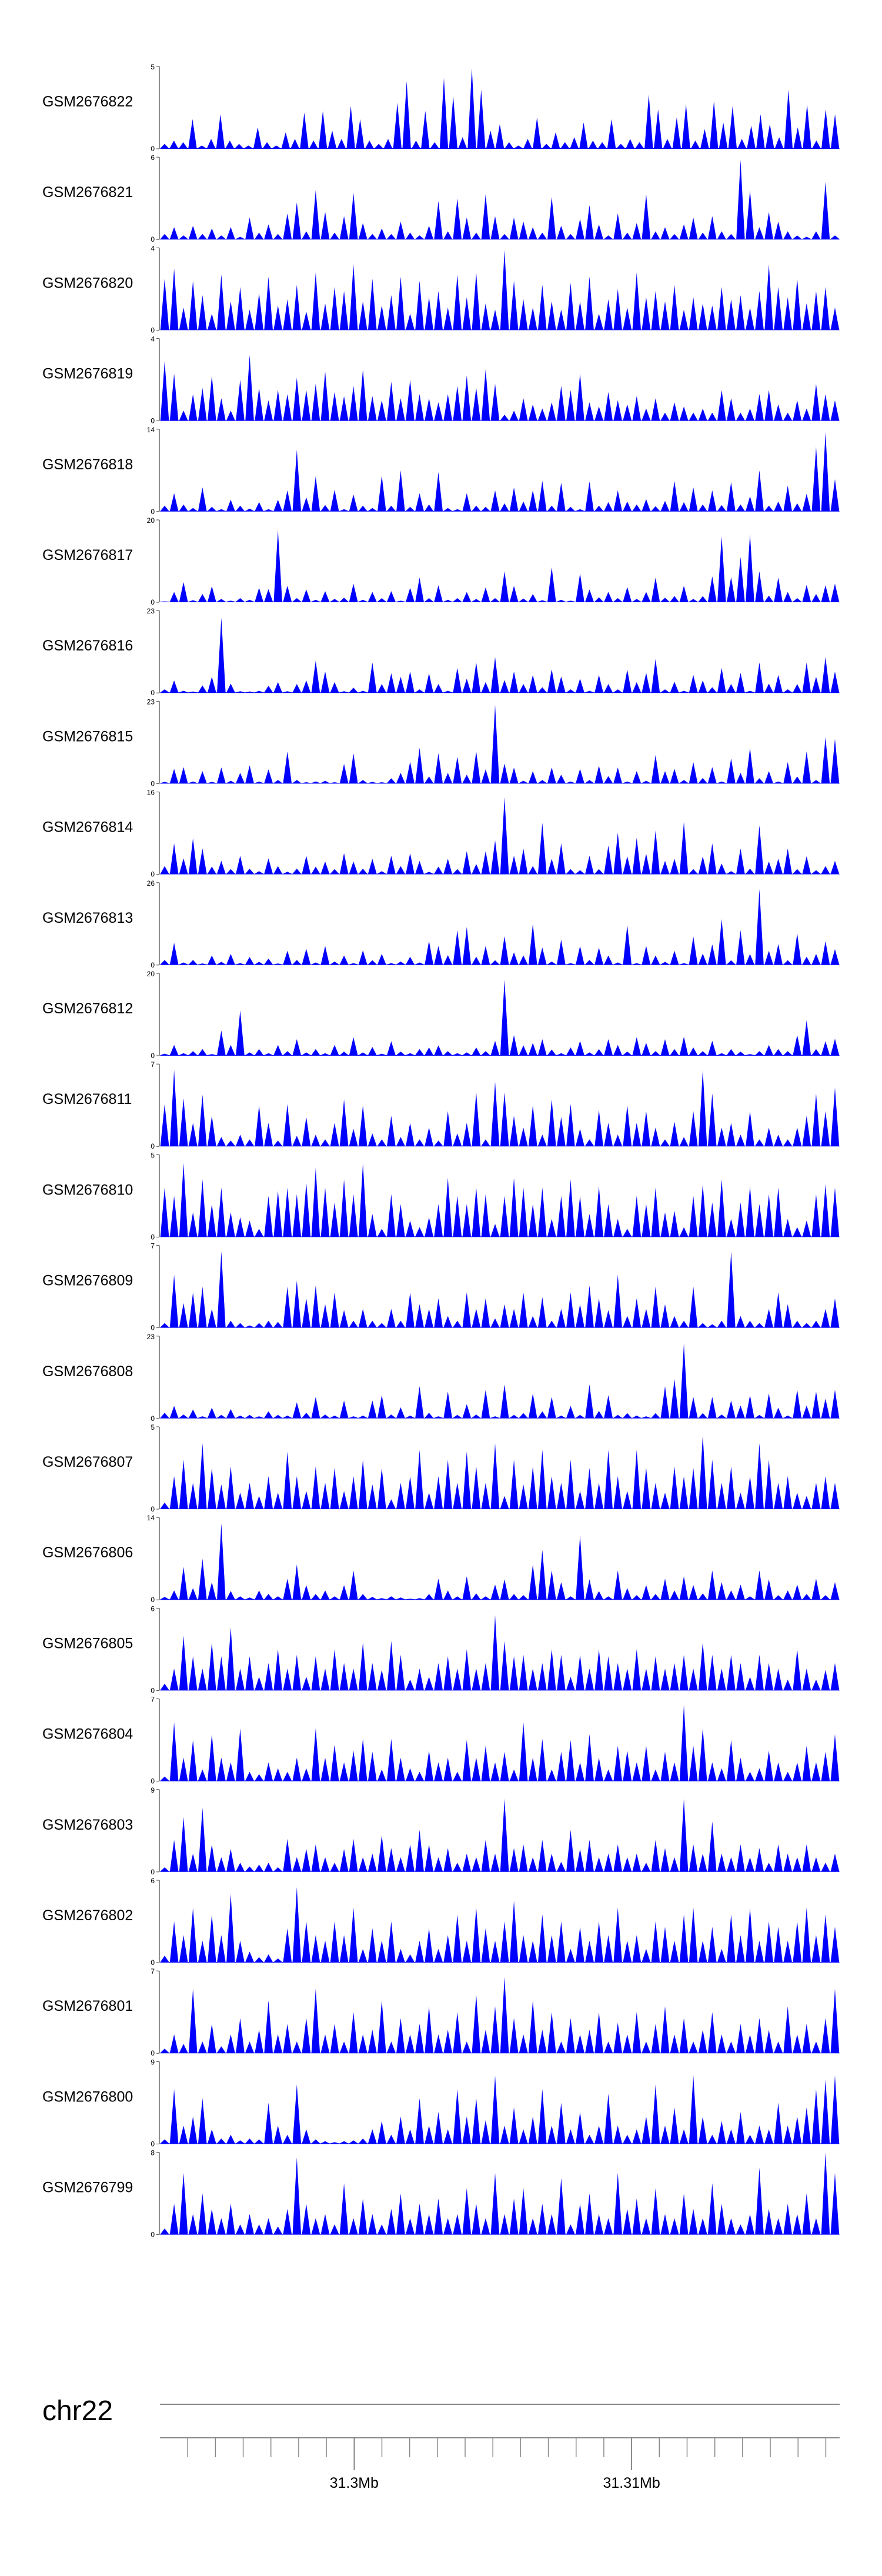 The image size is (882, 2576). I want to click on axis-tick-label: 31.31Mb, so click(631, 2483).